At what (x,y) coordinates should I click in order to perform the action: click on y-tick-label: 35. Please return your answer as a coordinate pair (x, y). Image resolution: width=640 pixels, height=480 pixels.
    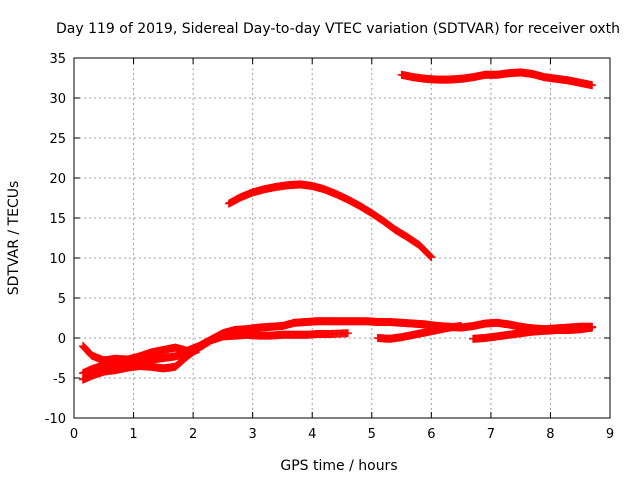
    Looking at the image, I should click on (57, 59).